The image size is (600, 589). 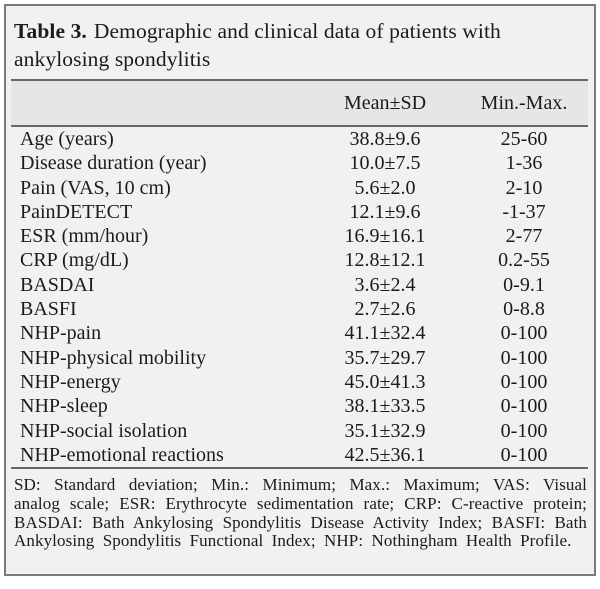 What do you see at coordinates (95, 187) in the screenshot?
I see `row-label: Pain (VAS, 10 cm)` at bounding box center [95, 187].